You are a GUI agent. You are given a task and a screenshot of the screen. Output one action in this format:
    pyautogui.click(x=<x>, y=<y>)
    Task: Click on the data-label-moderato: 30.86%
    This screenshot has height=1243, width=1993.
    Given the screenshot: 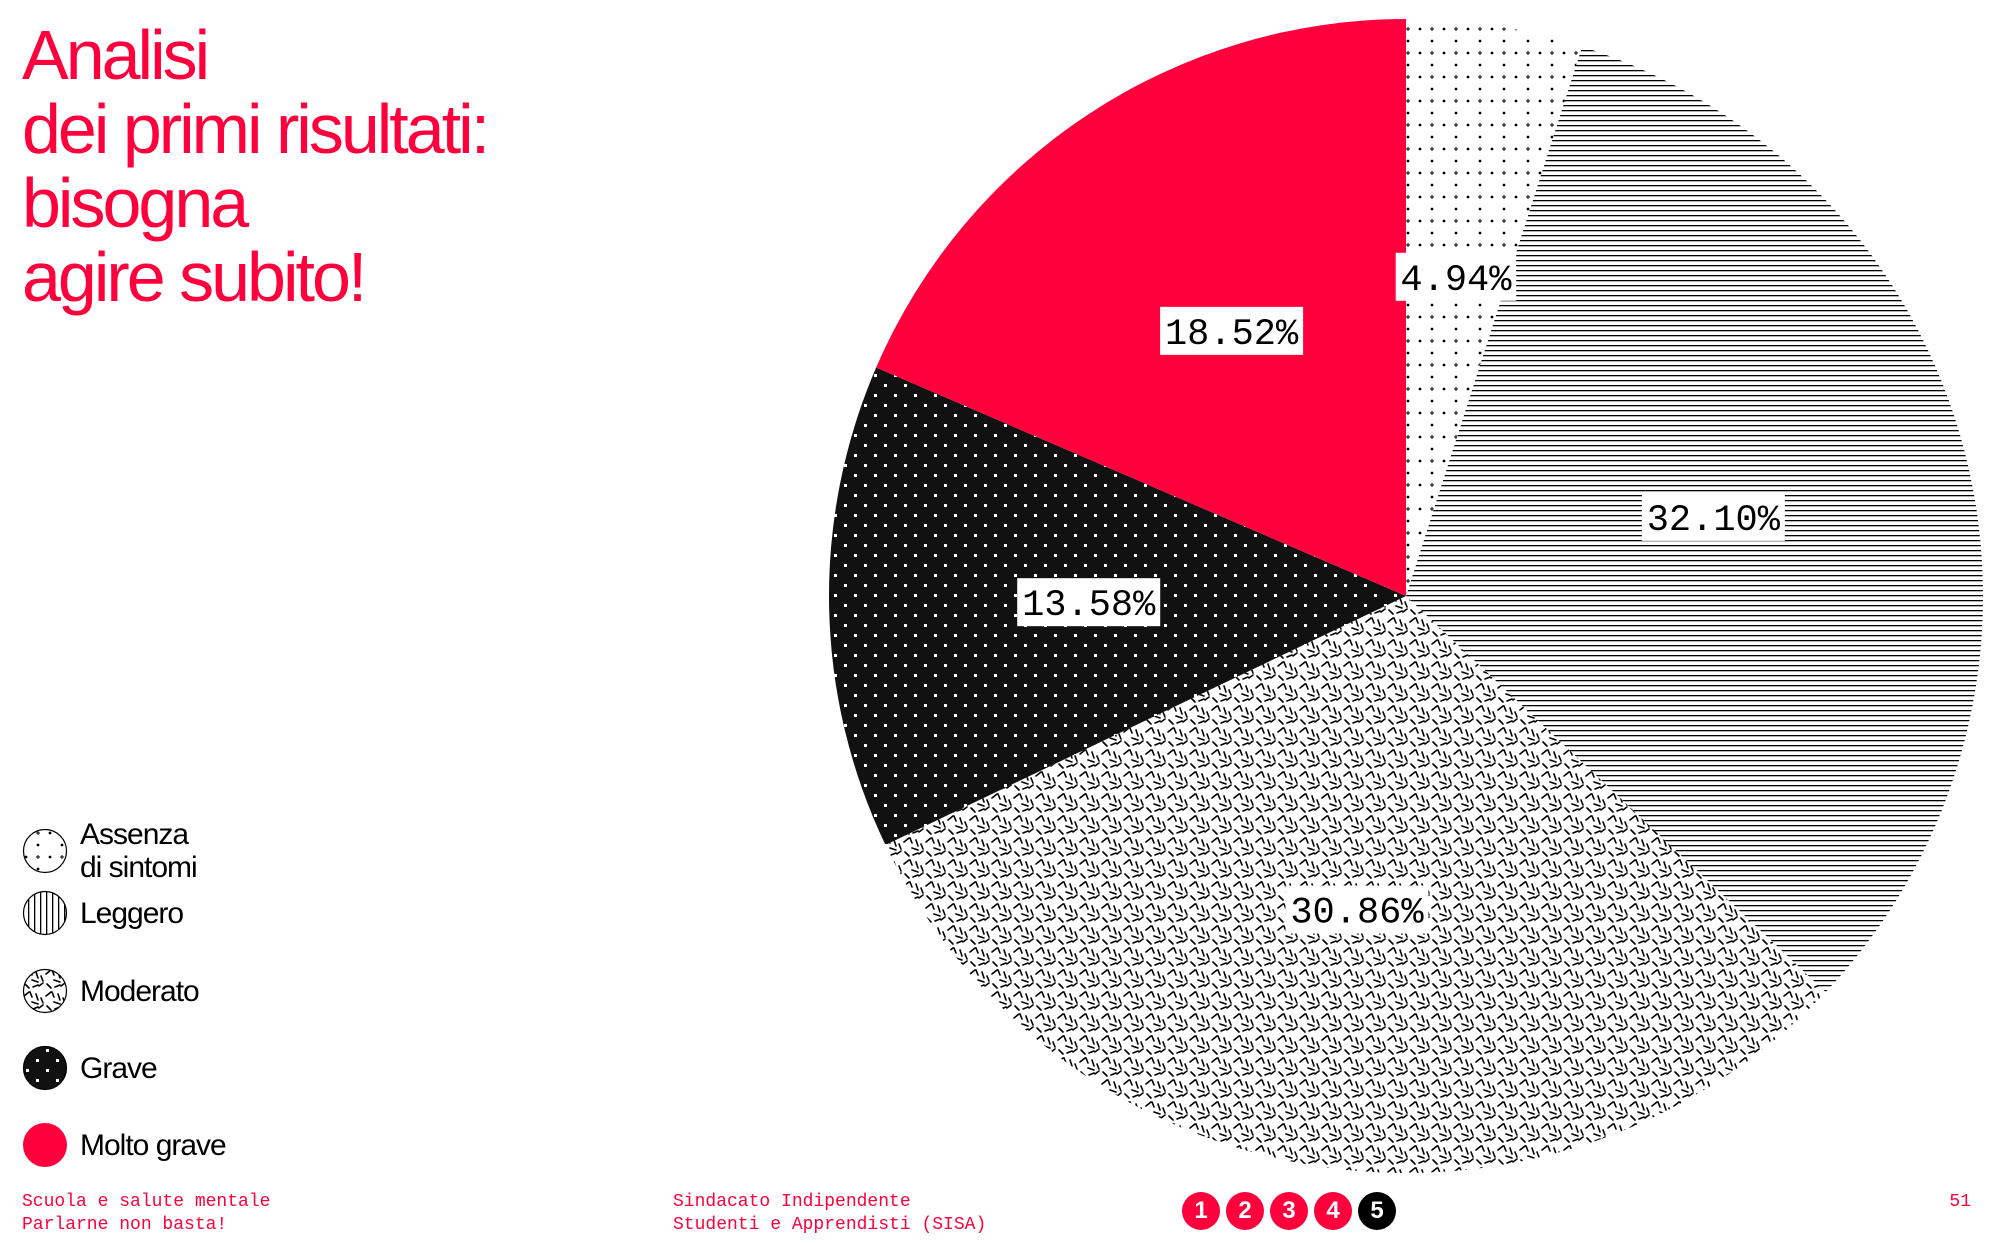 What is the action you would take?
    pyautogui.click(x=1357, y=914)
    